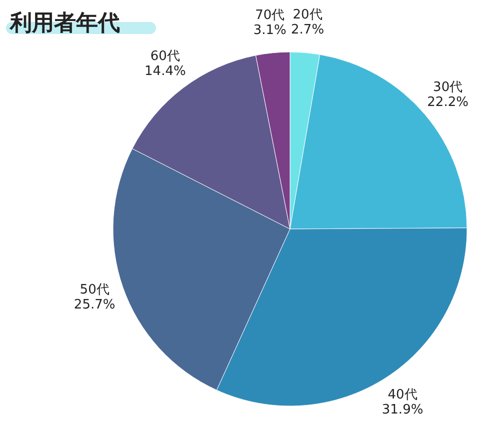 Image resolution: width=477 pixels, height=423 pixels. Describe the element at coordinates (307, 15) in the screenshot. I see `slice-label: 20代` at that location.